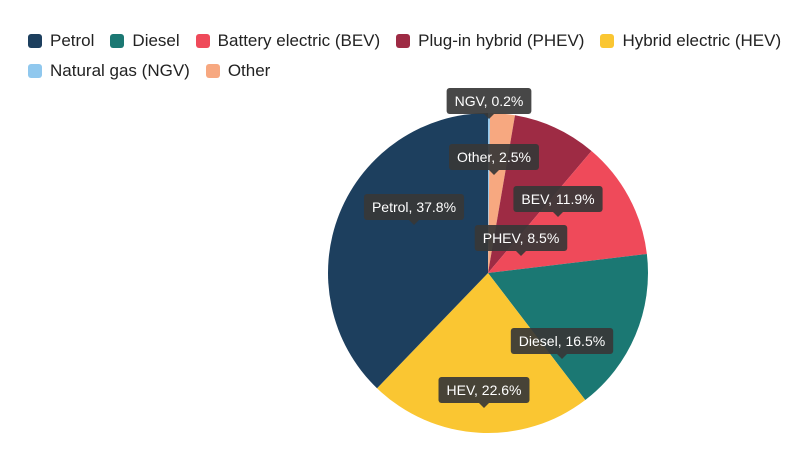 Image resolution: width=800 pixels, height=455 pixels. I want to click on slice-label-text: Other, 2.5%, so click(494, 157).